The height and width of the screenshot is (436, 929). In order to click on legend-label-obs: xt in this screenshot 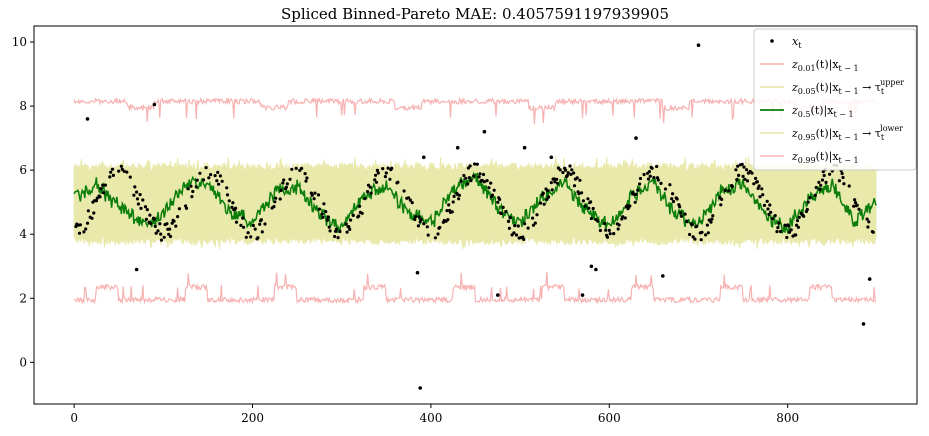, I will do `click(797, 42)`.